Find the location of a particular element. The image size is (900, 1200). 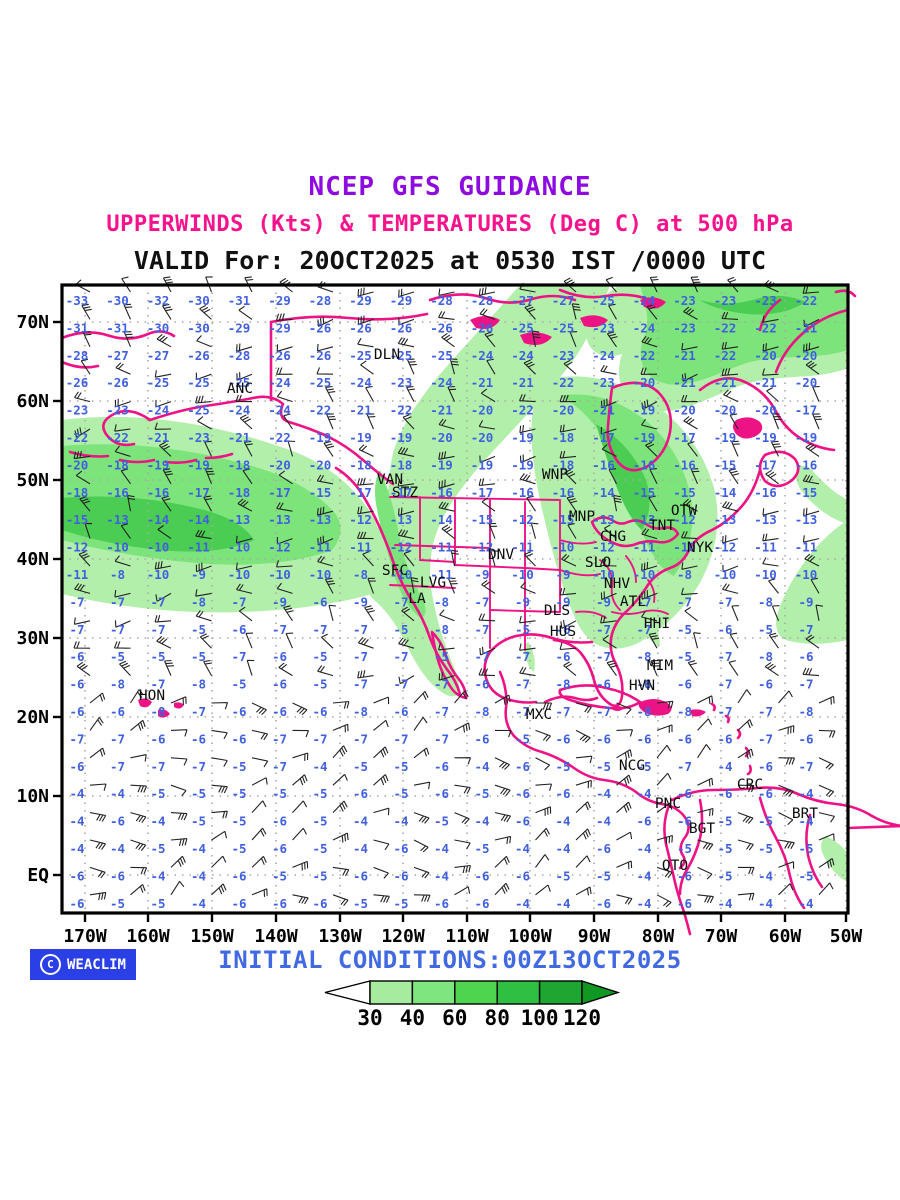

temp-value: -30 is located at coordinates (117, 300).